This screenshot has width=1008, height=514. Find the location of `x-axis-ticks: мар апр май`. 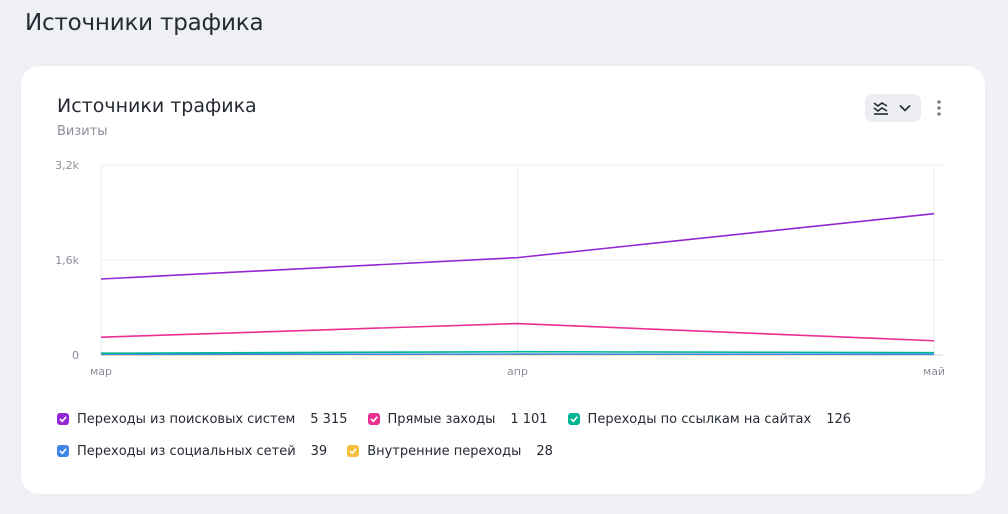

x-axis-ticks: мар апр май is located at coordinates (517, 371).